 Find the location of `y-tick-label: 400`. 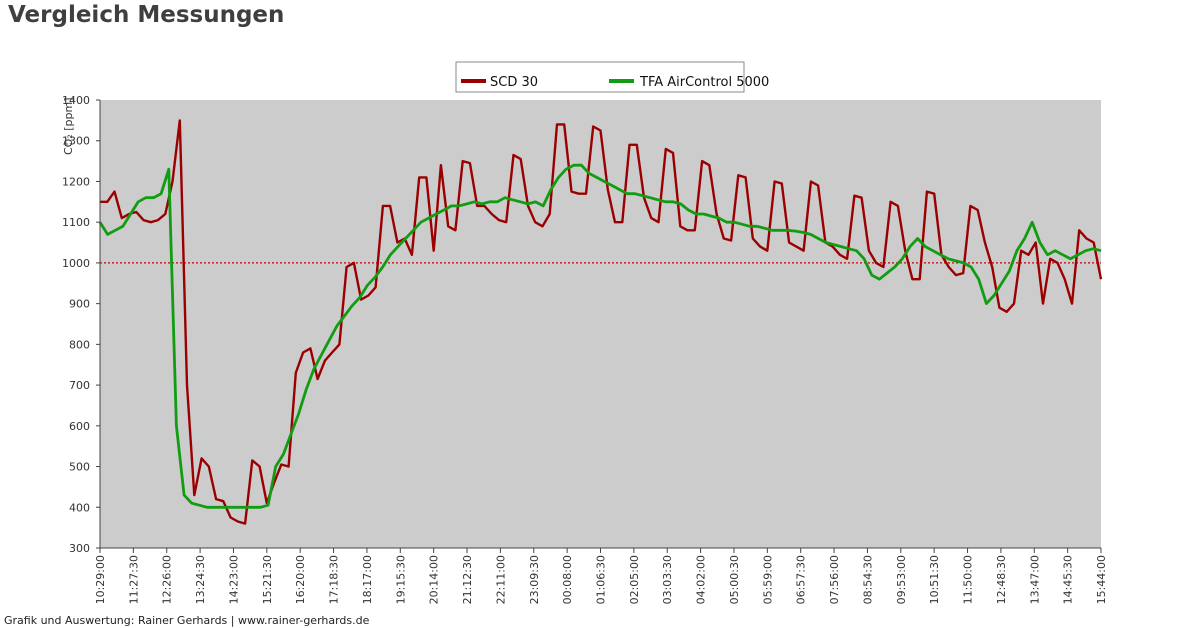

y-tick-label: 400 is located at coordinates (79, 507).